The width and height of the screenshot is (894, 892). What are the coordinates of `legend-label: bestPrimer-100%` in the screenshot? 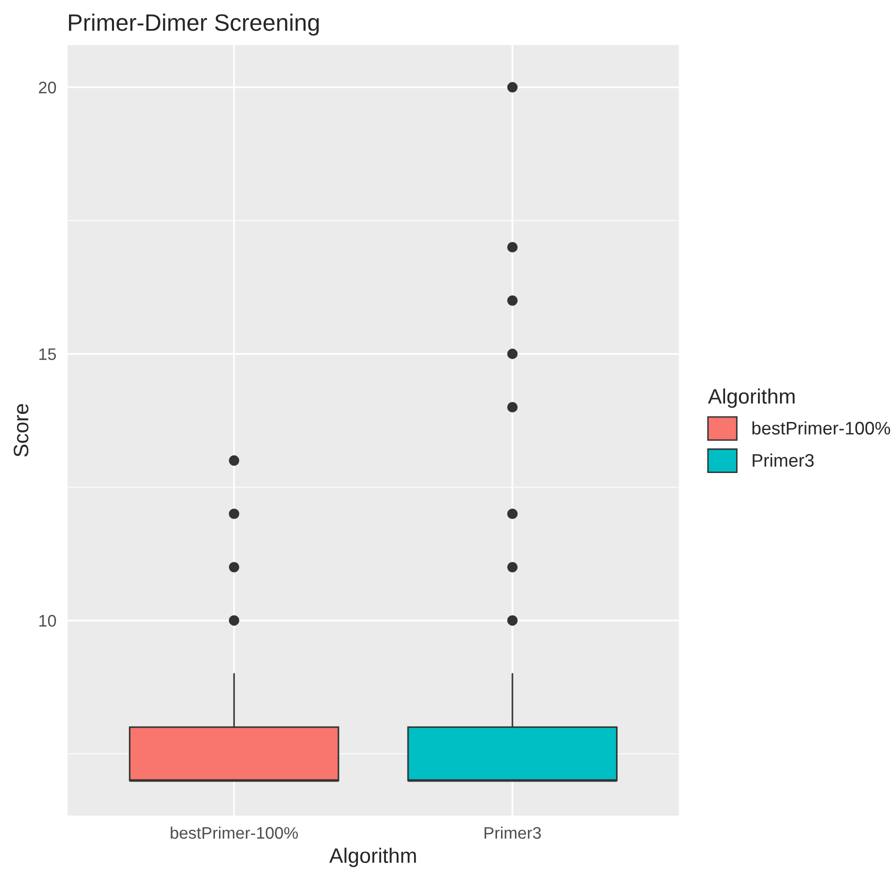 It's located at (821, 428).